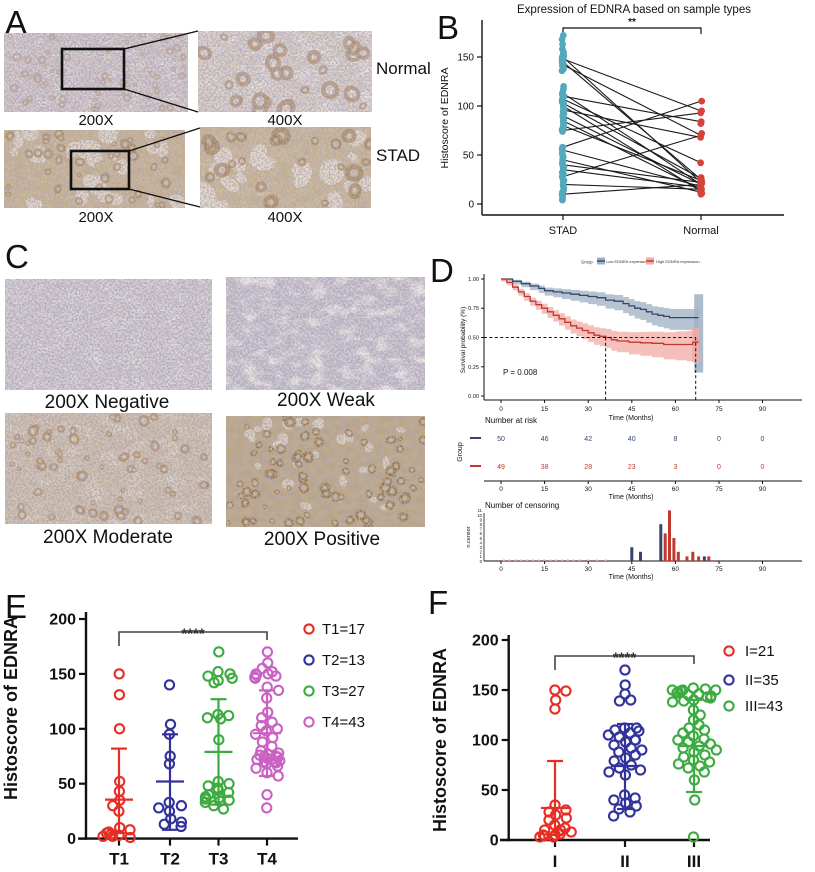 The image size is (815, 872). I want to click on svg-text: T3=27, so click(343, 691).